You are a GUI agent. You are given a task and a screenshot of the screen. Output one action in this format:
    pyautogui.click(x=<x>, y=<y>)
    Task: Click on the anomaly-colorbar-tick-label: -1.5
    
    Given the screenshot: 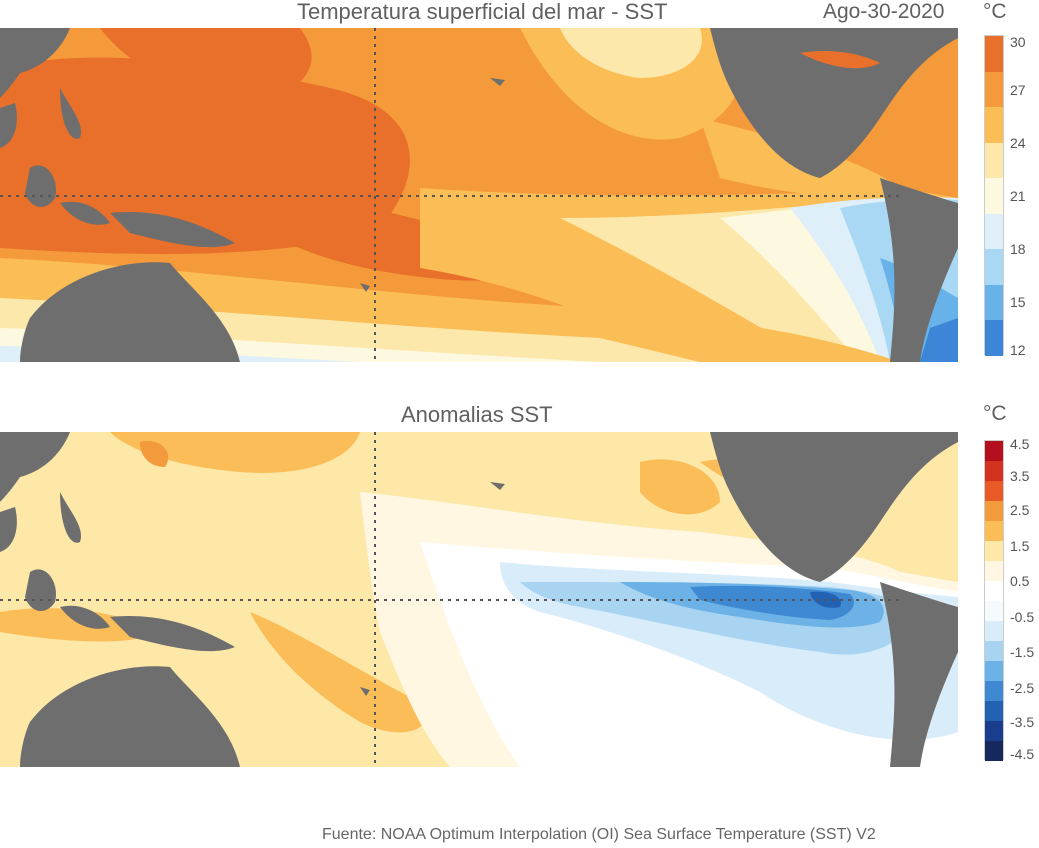 What is the action you would take?
    pyautogui.click(x=1022, y=652)
    